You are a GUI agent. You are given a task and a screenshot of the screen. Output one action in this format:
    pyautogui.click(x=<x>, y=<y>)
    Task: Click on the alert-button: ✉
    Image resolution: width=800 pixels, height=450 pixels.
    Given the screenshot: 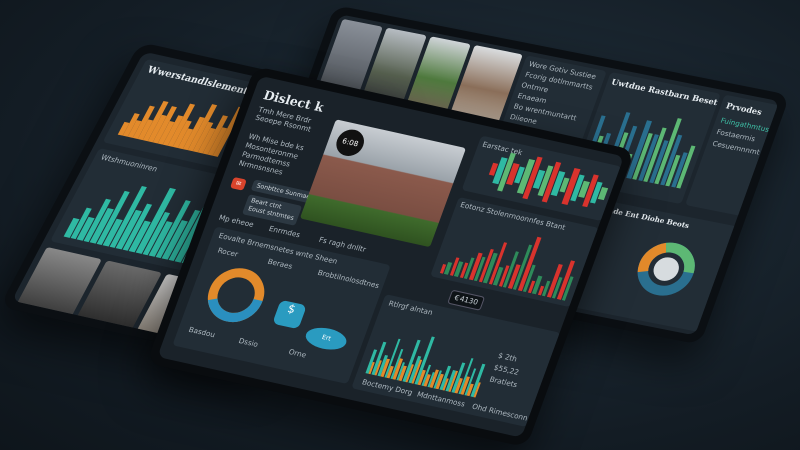 What is the action you would take?
    pyautogui.click(x=238, y=183)
    